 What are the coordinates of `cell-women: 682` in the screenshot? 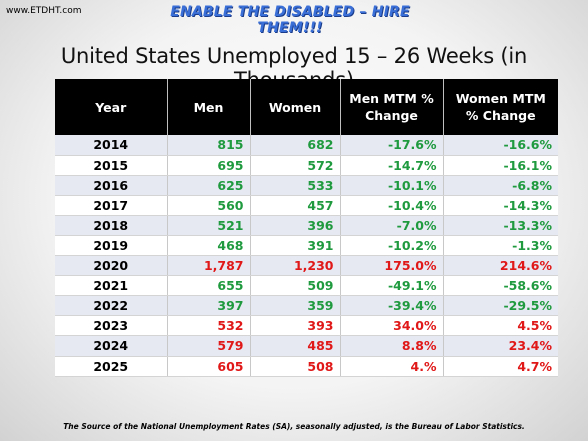 It's located at (295, 145).